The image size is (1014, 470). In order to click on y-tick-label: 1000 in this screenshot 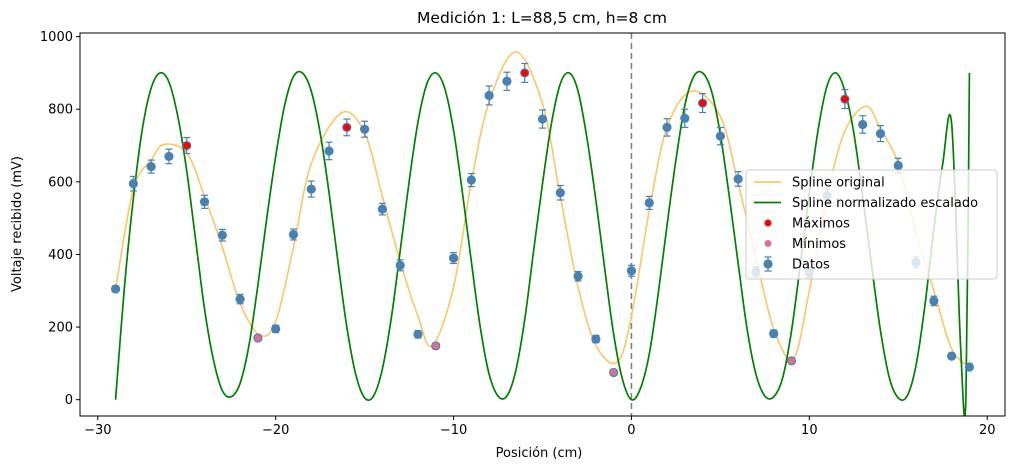, I will do `click(56, 37)`.